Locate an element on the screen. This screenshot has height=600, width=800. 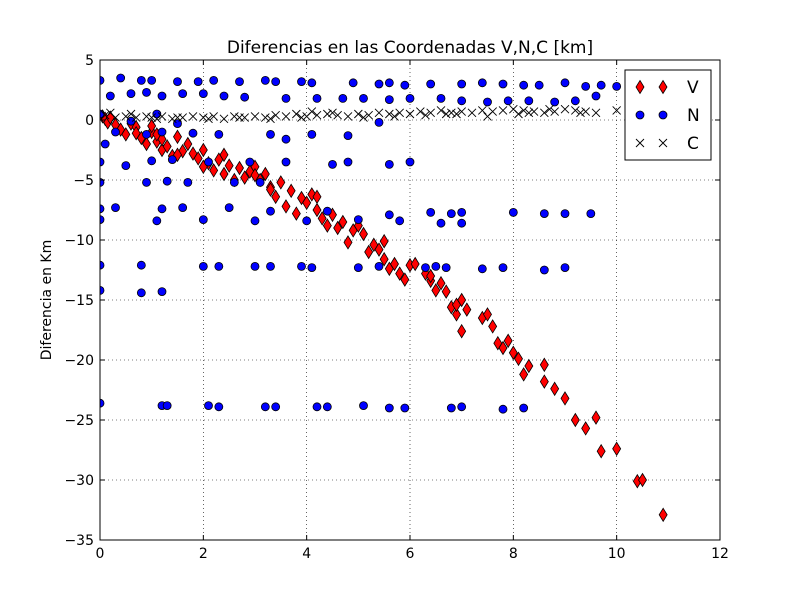
legend-label-N: N is located at coordinates (693, 116).